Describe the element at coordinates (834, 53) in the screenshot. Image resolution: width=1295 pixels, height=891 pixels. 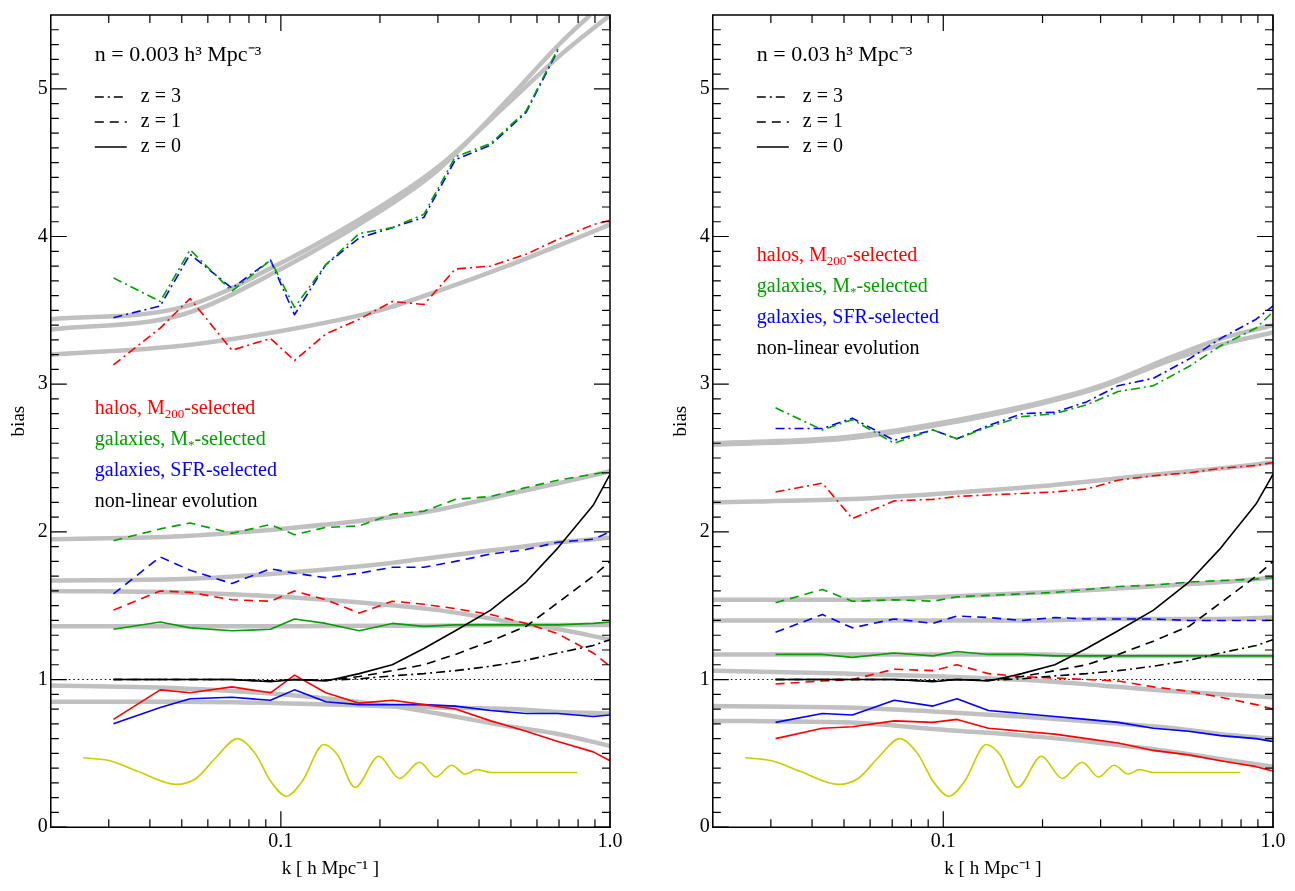
I see `annotation: n = 0.03 h³ Mpc⁻³` at that location.